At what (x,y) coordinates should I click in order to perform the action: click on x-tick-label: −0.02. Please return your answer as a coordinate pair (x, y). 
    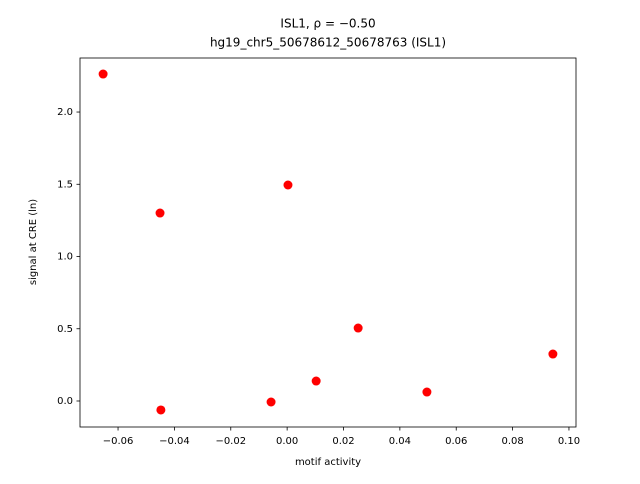
    Looking at the image, I should click on (230, 441).